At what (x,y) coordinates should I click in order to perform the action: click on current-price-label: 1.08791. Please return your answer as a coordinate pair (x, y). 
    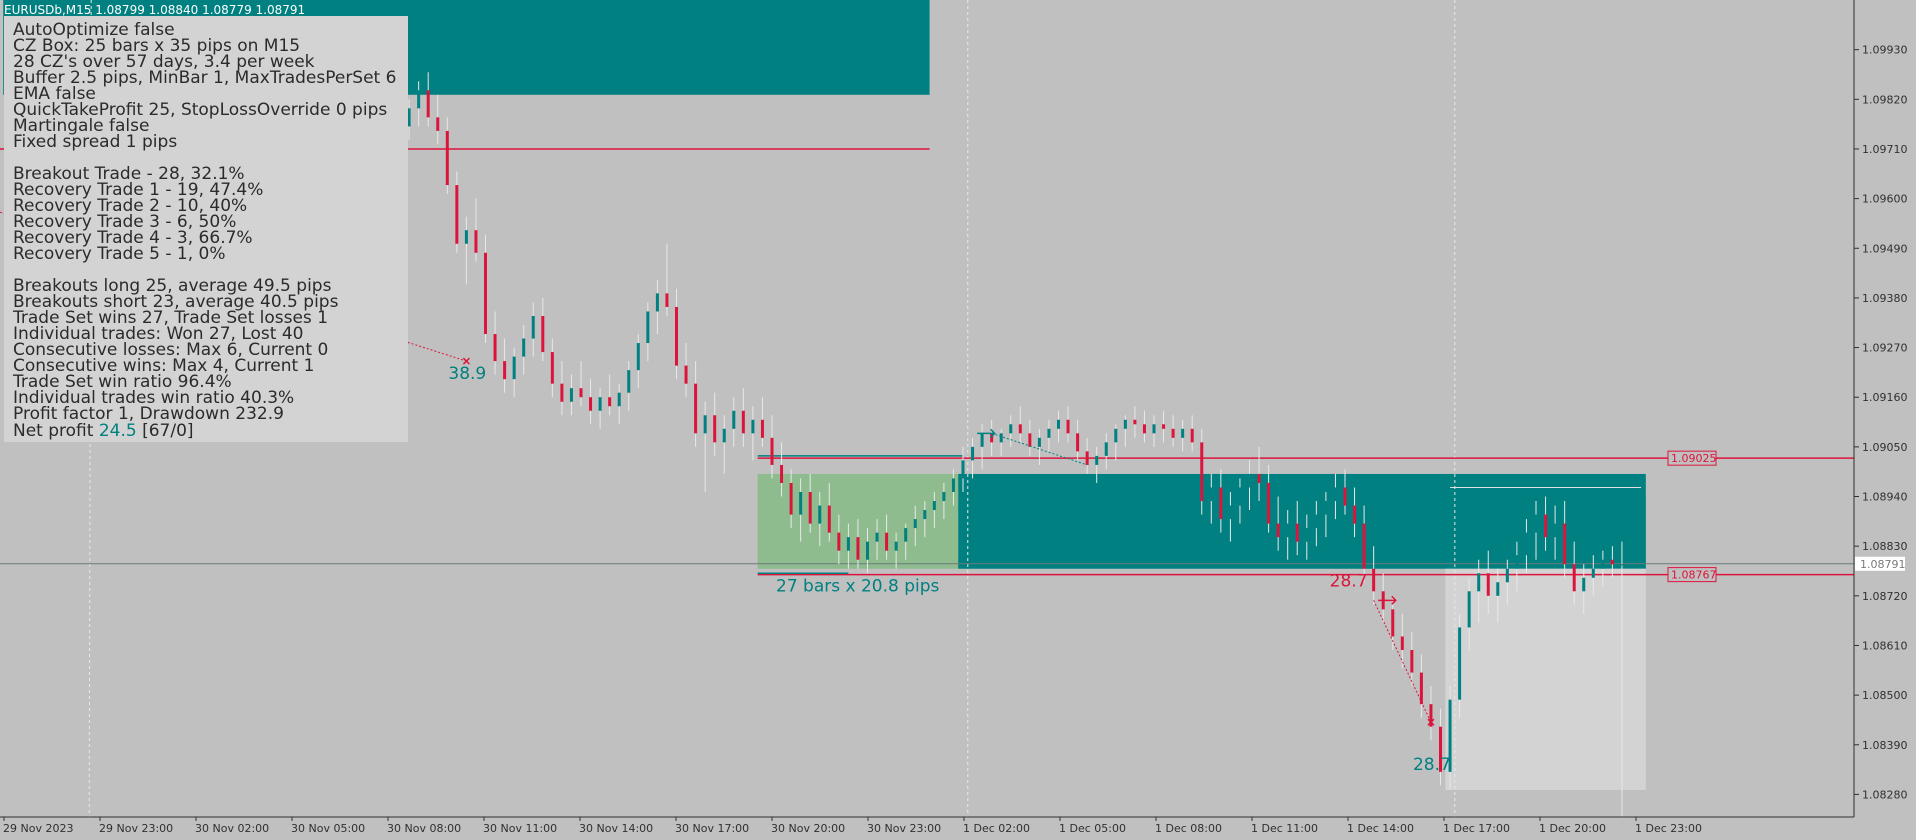
    Looking at the image, I should click on (1883, 564).